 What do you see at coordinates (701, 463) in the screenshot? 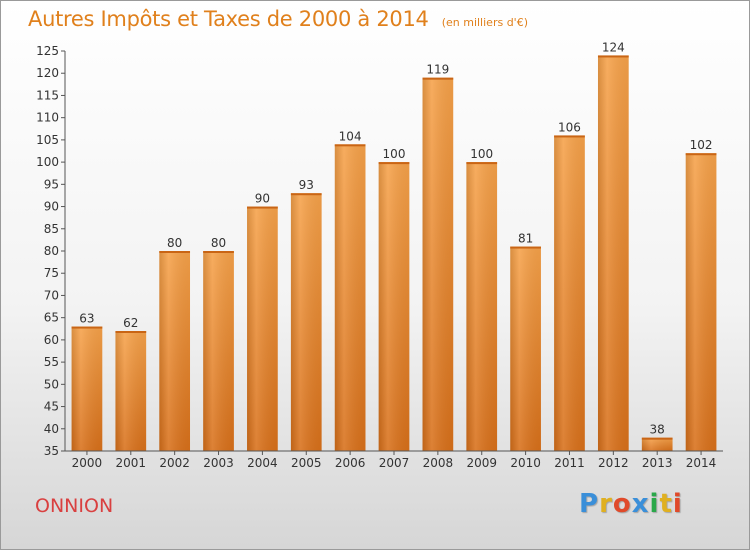
I see `x-tick-label: 2014` at bounding box center [701, 463].